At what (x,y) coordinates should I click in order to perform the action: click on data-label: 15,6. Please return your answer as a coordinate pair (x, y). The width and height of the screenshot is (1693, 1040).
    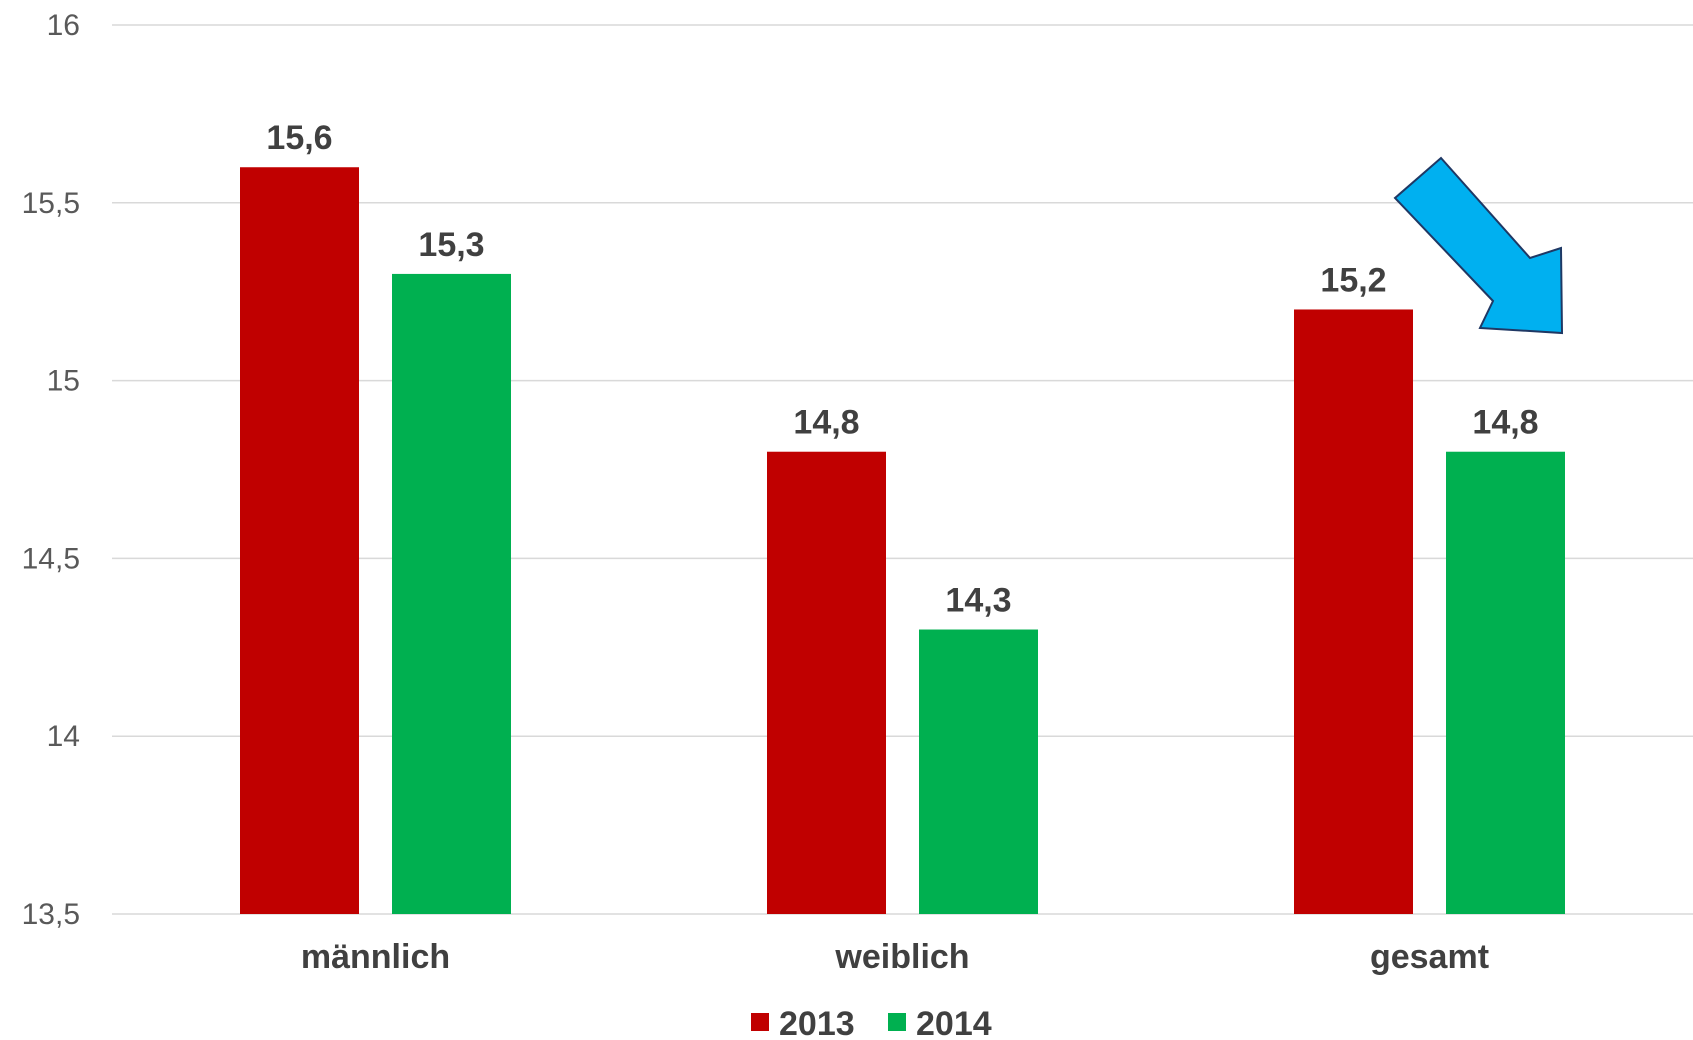
    Looking at the image, I should click on (299, 138).